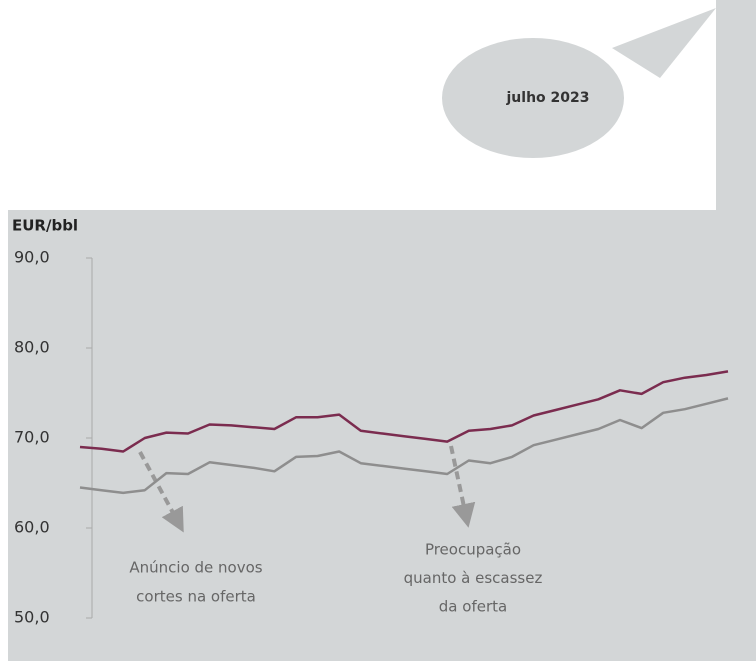 The image size is (756, 665). Describe the element at coordinates (664, 43) in the screenshot. I see `bubble-tail` at that location.